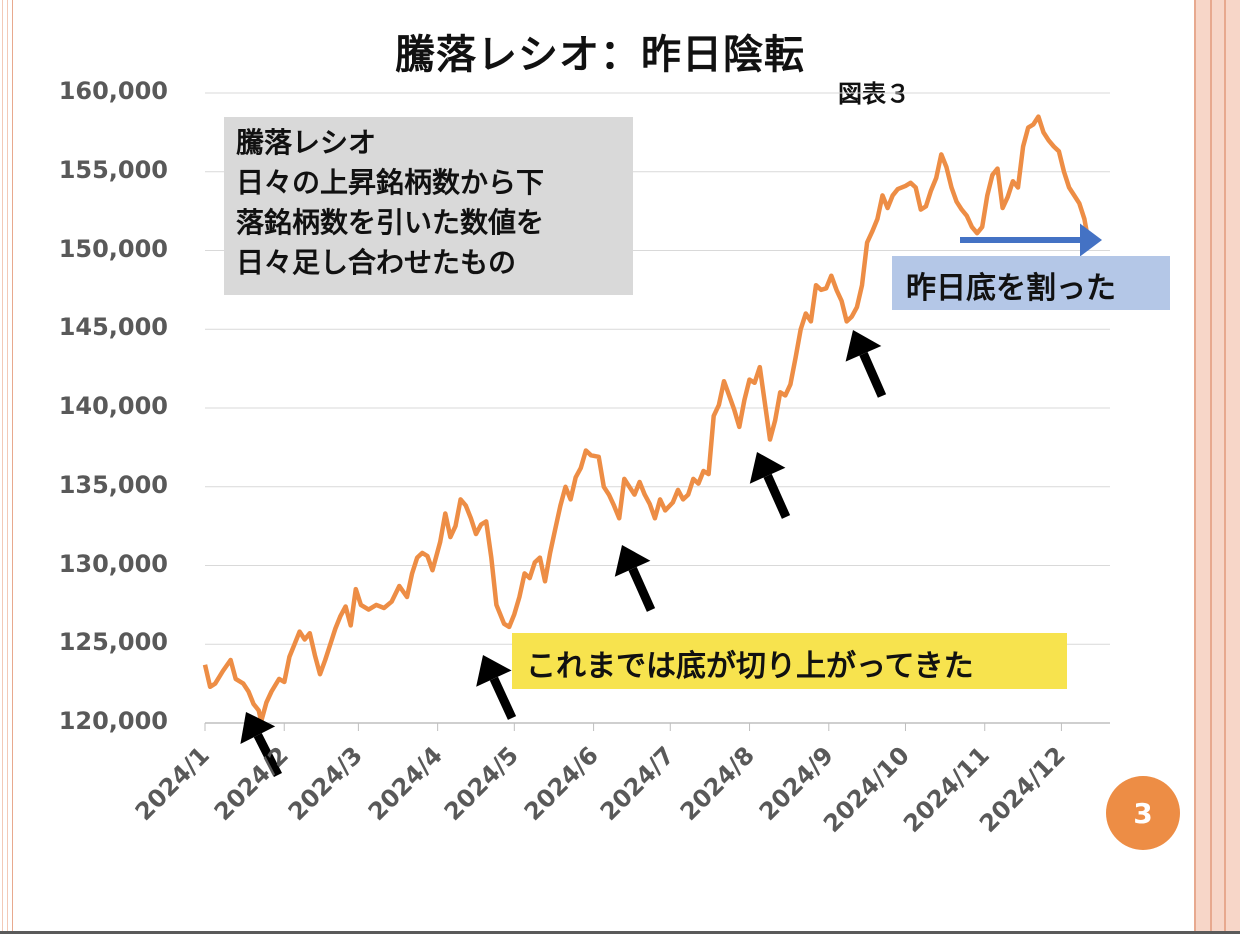  What do you see at coordinates (306, 142) in the screenshot?
I see `definition-line: 騰落レシオ` at bounding box center [306, 142].